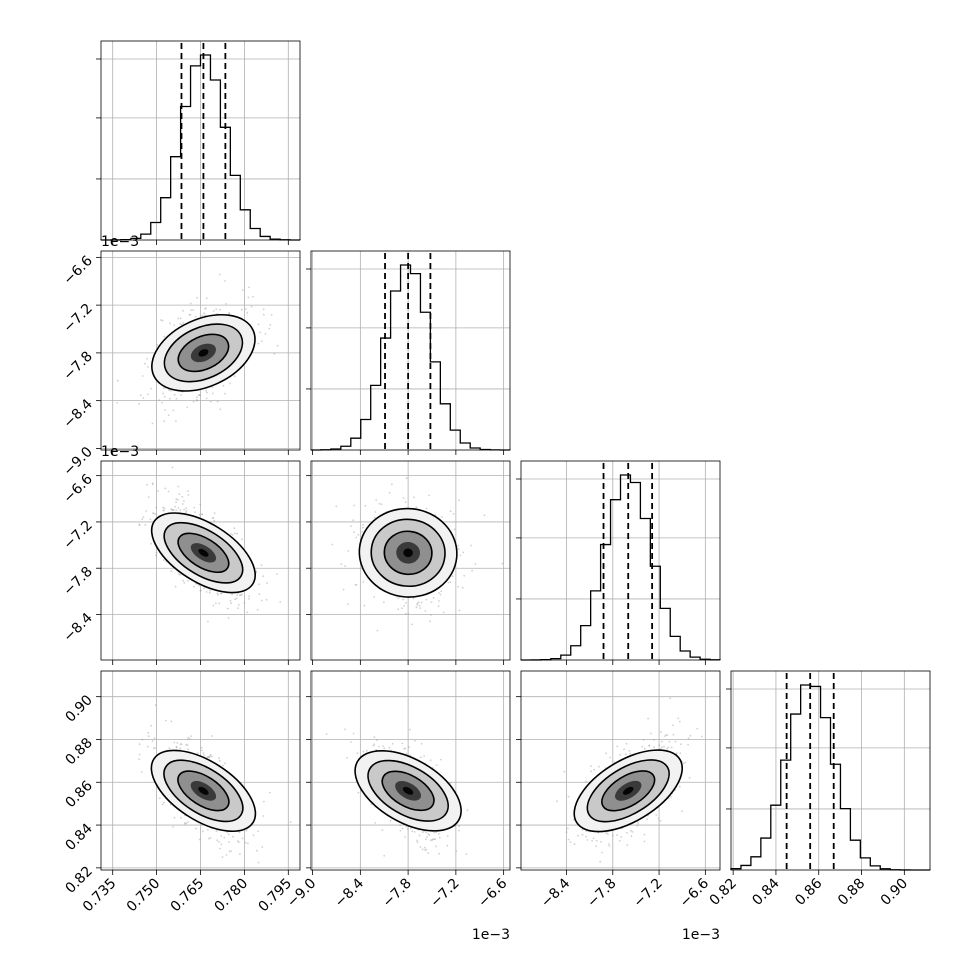 This screenshot has height=970, width=970. Describe the element at coordinates (851, 892) in the screenshot. I see `x-tick-label: 0.88` at that location.